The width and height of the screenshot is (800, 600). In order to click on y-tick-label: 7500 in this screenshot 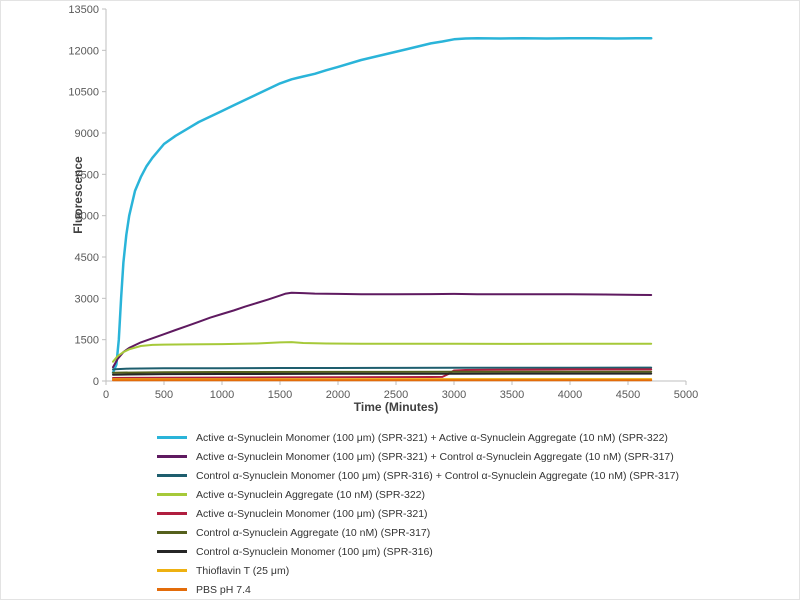, I will do `click(87, 175)`.